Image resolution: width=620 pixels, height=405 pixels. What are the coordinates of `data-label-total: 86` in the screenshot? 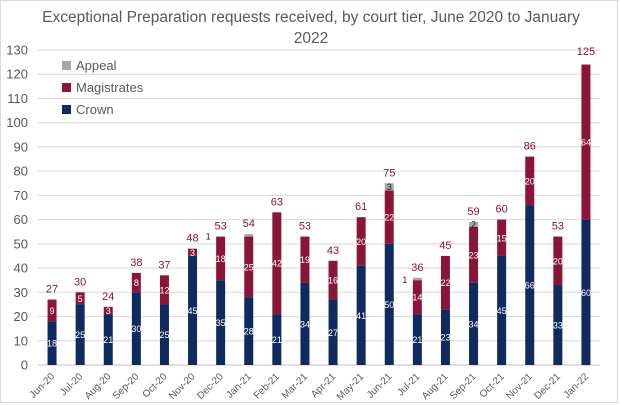 It's located at (530, 147).